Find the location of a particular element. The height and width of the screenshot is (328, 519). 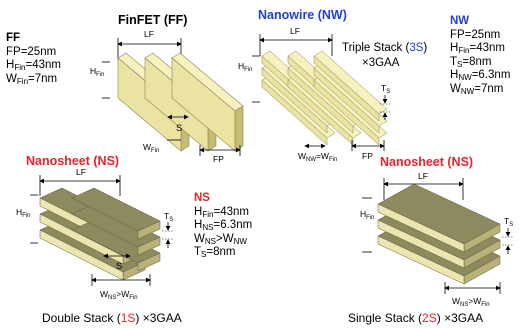

ns2-ts-label: TS is located at coordinates (509, 222).